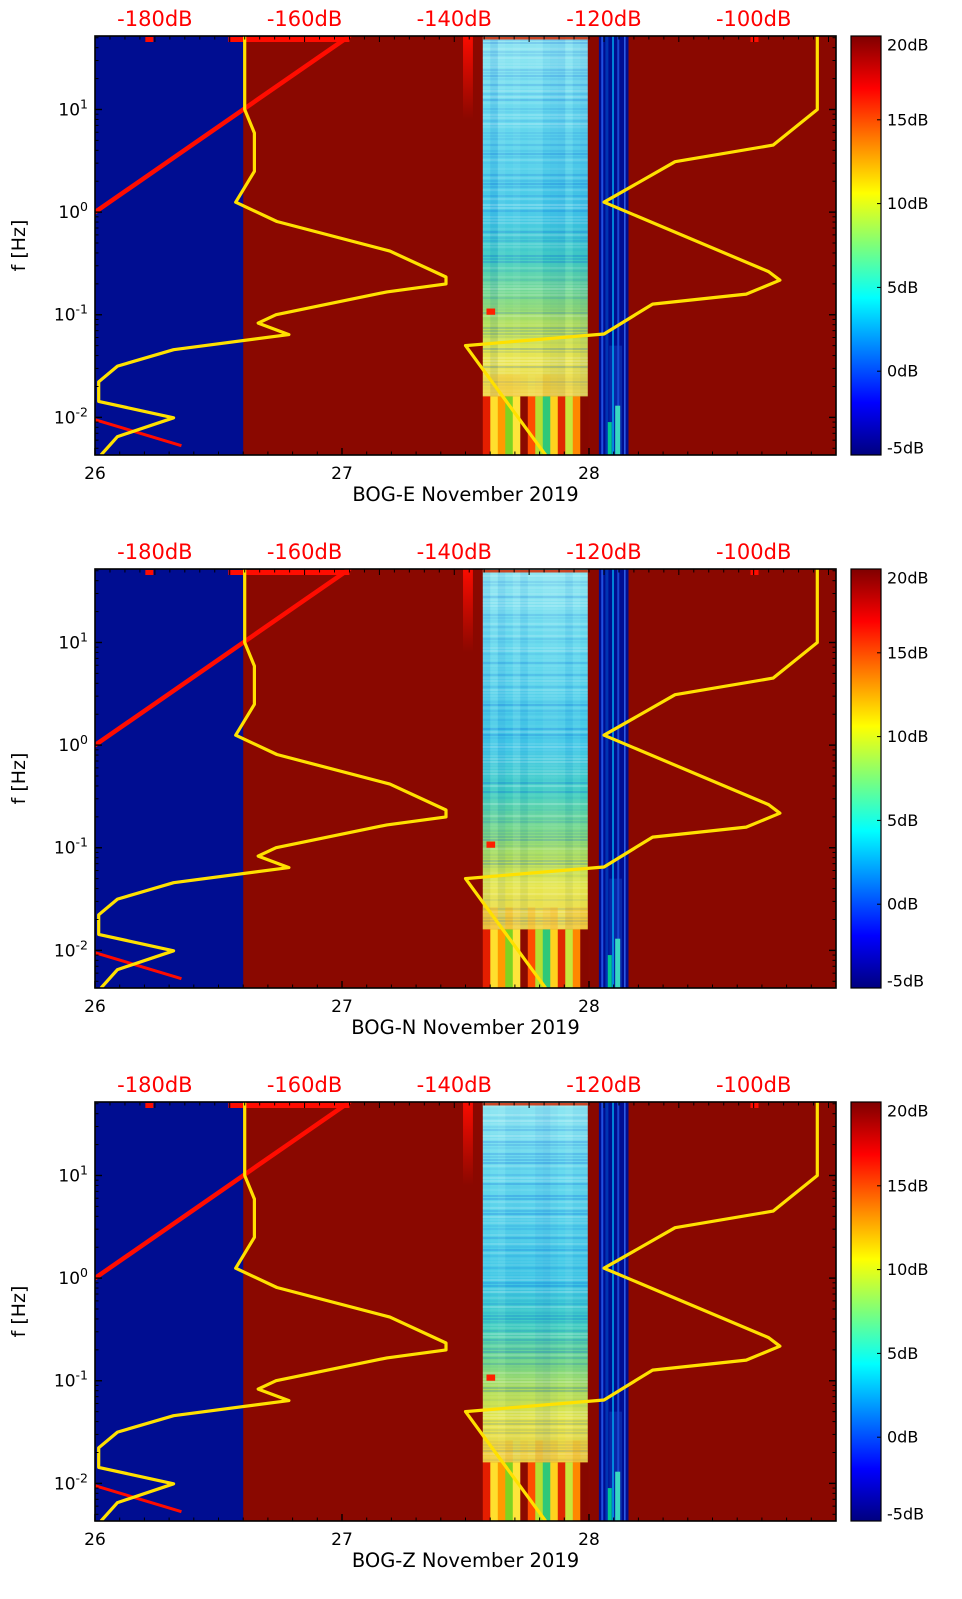 This screenshot has width=962, height=1599. I want to click on panel-title: BOG-E November 2019, so click(465, 494).